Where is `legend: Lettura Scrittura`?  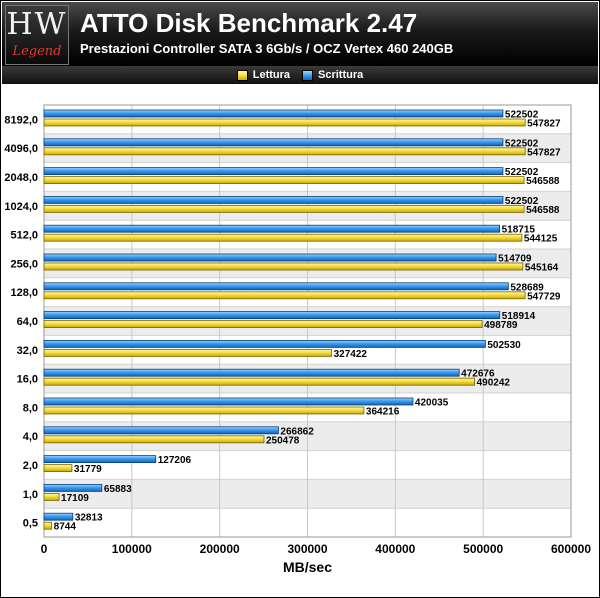
legend: Lettura Scrittura is located at coordinates (300, 75).